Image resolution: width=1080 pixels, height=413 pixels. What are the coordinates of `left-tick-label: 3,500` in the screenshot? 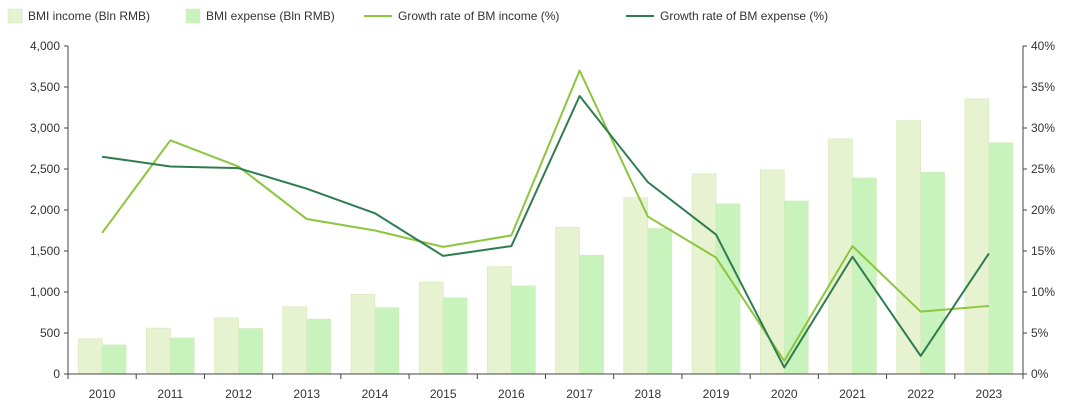 It's located at (45, 87).